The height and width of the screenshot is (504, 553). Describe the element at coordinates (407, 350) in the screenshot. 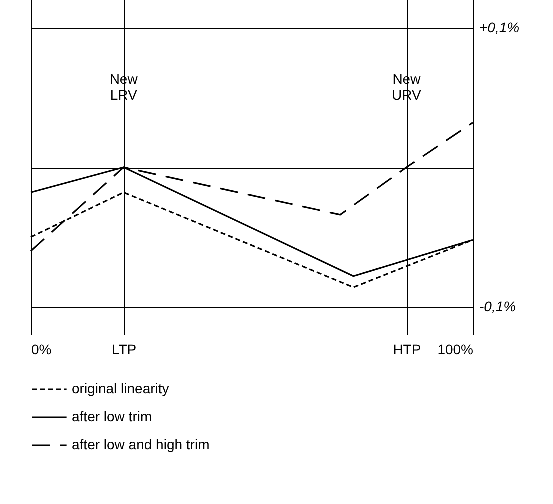

I see `x-tick-label: HTP` at that location.